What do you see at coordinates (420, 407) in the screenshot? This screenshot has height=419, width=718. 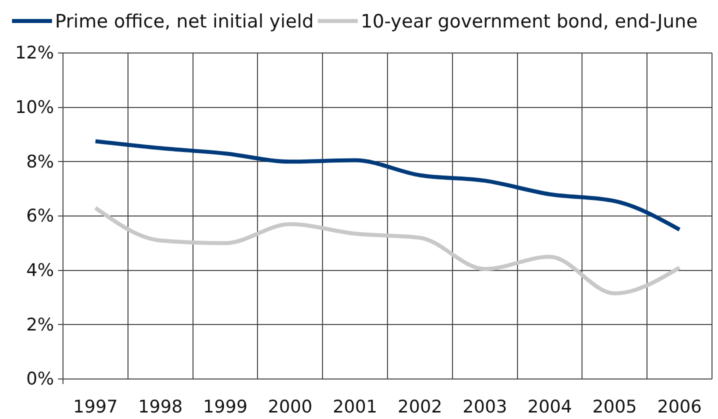 I see `x-tick-label: 2002` at bounding box center [420, 407].